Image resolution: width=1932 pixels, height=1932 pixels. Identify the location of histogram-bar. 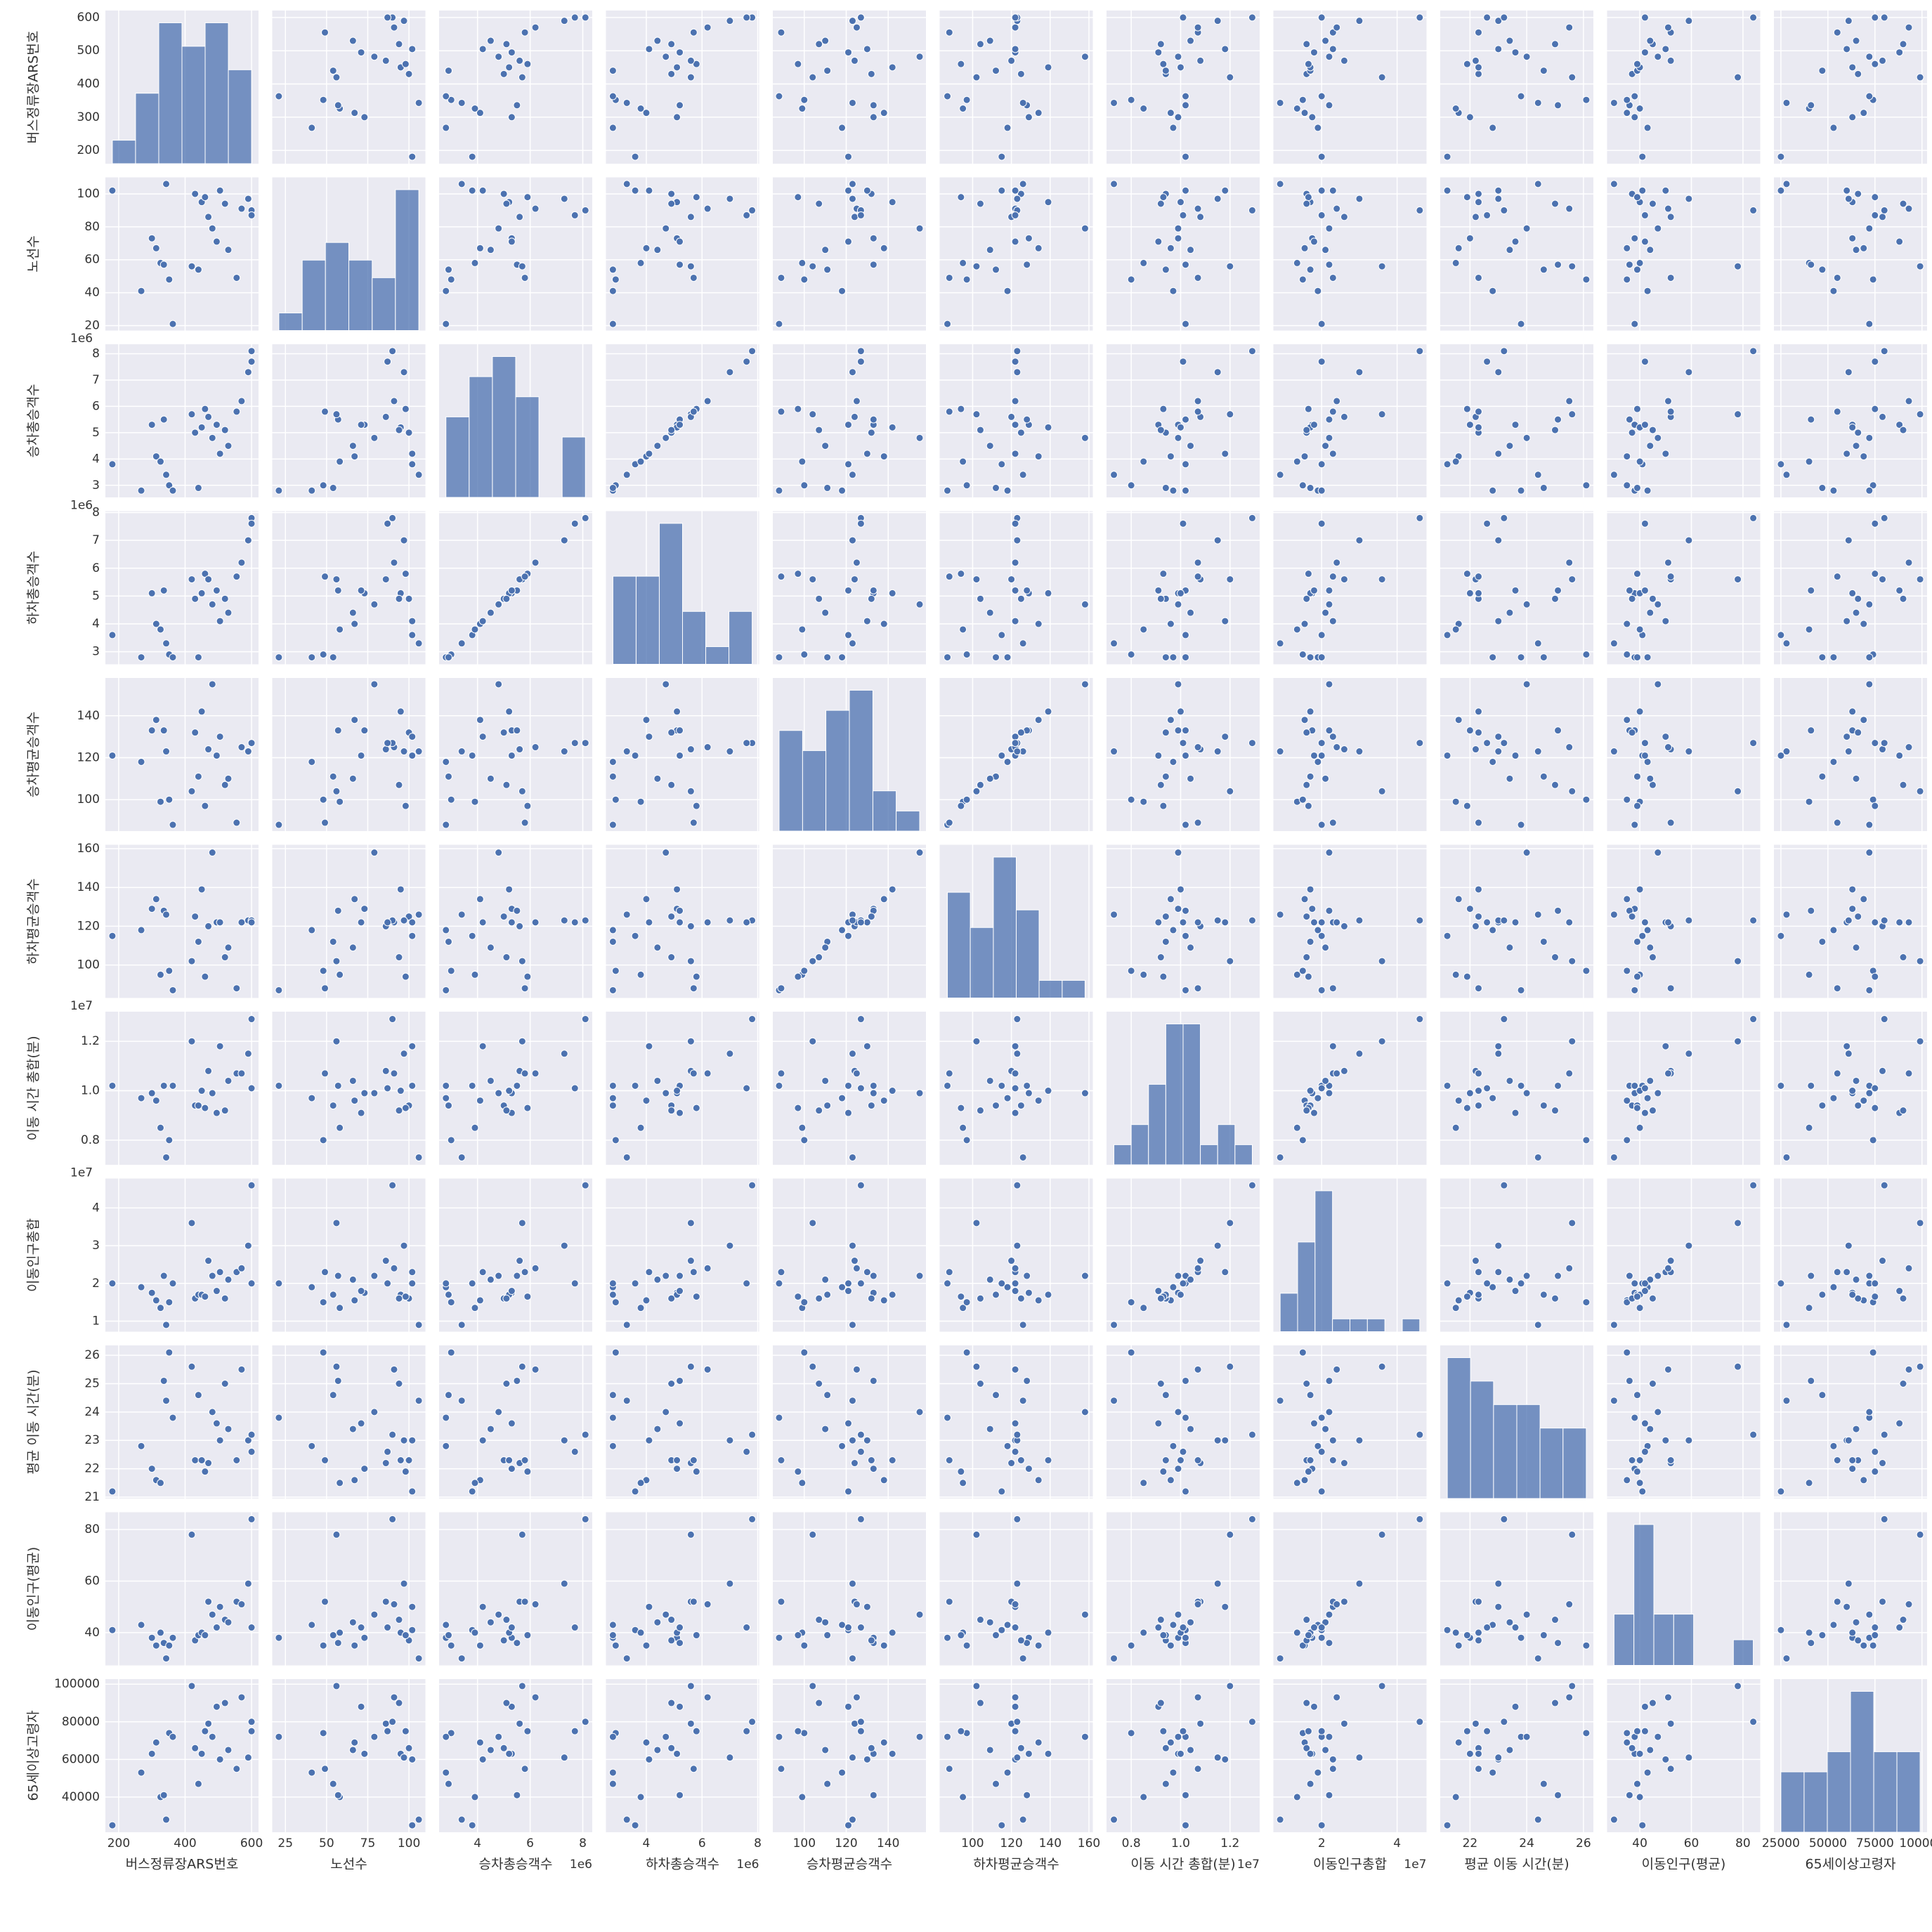
(1342, 1325).